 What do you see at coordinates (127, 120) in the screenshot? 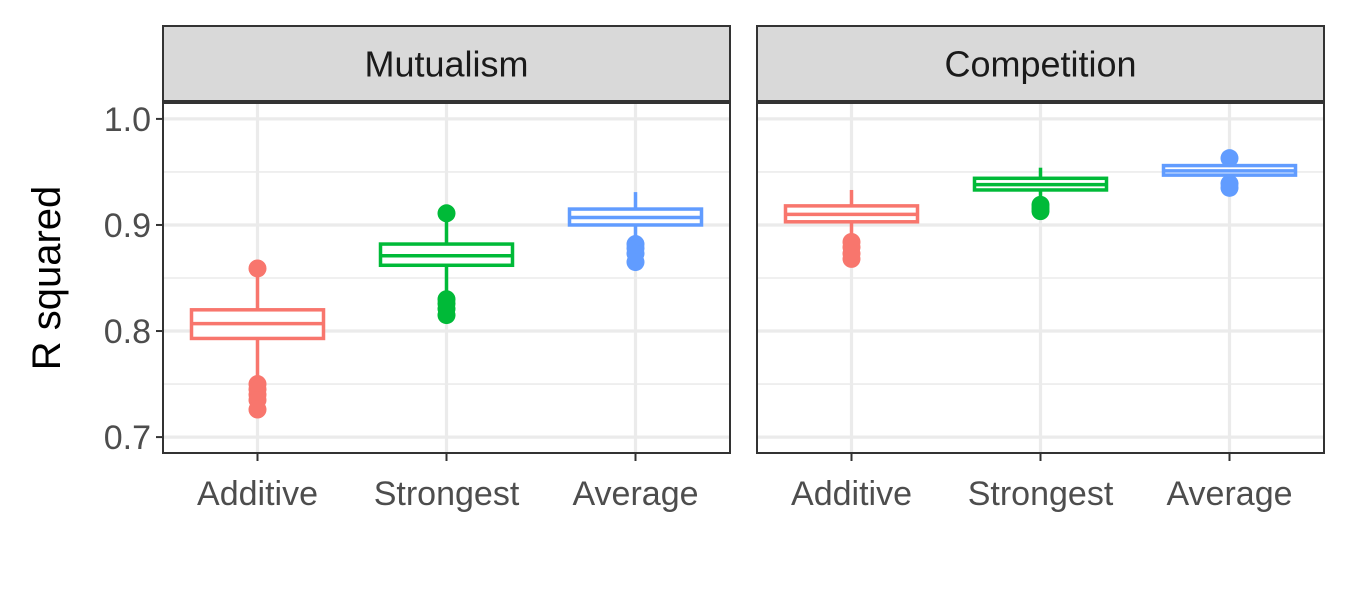
I see `y-tick-label: 1.0` at bounding box center [127, 120].